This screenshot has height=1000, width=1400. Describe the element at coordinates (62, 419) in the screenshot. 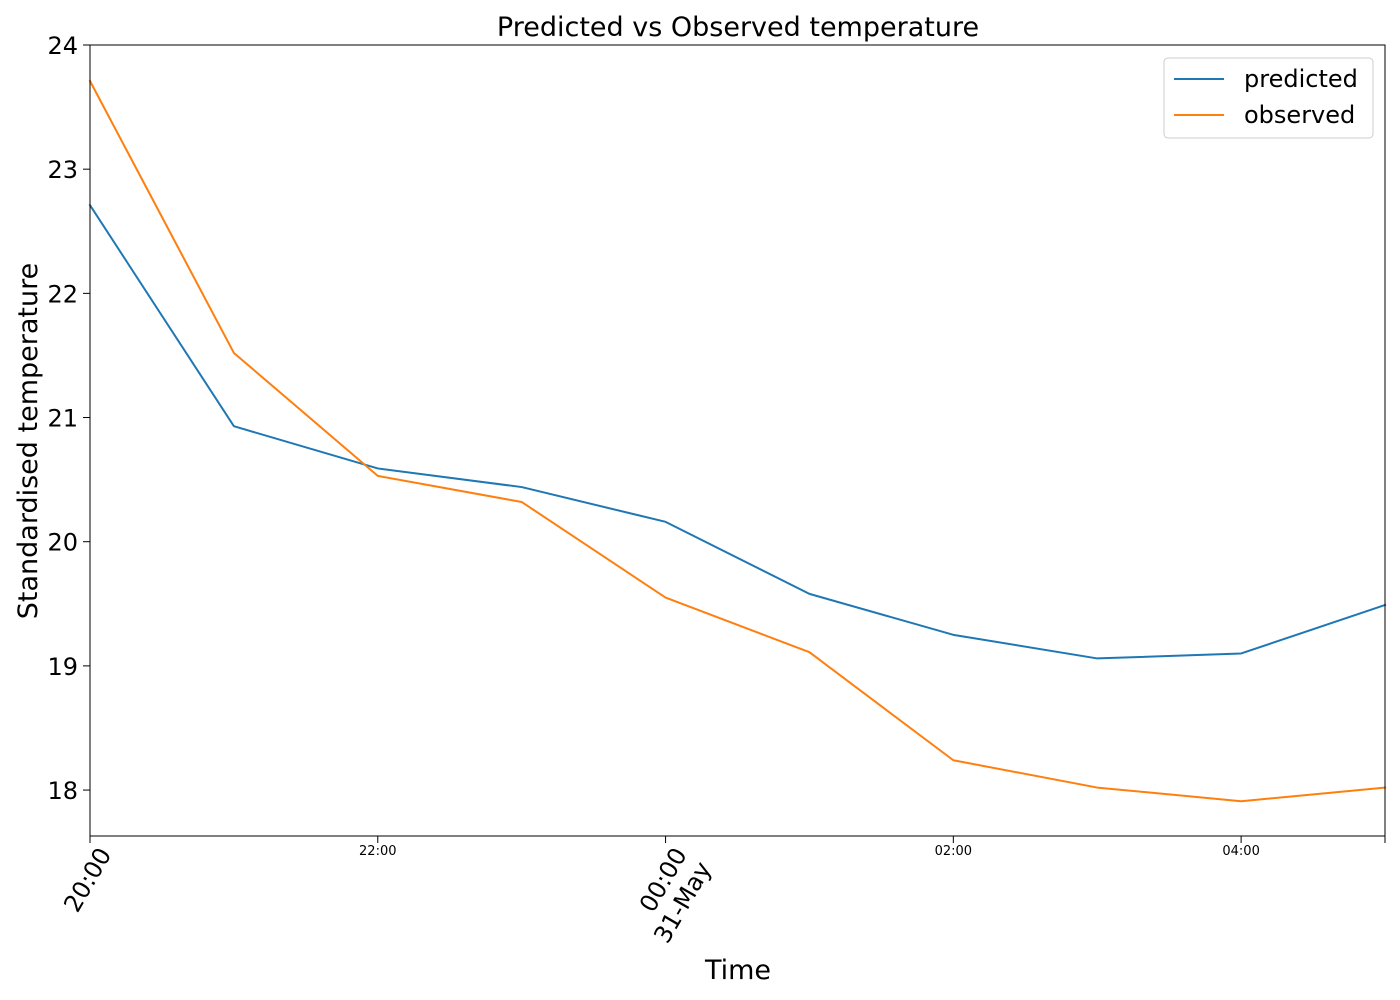

I see `y-tick-label-21: 21` at that location.